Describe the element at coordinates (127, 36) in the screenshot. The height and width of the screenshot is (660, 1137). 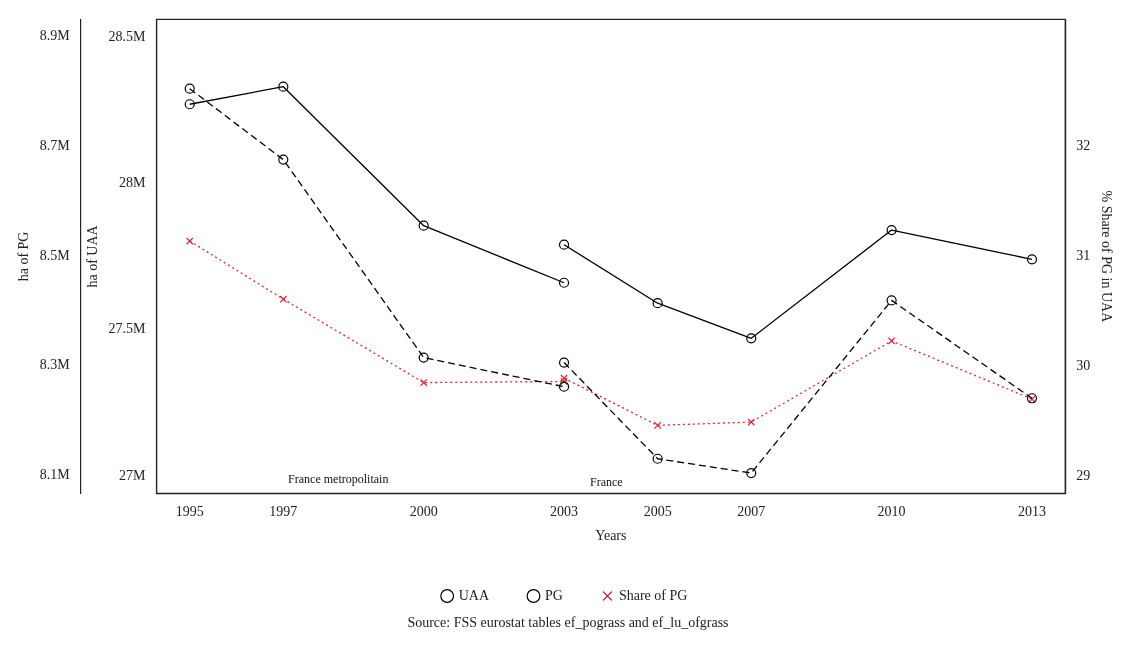
I see `y-tick-label: 28.5M` at that location.